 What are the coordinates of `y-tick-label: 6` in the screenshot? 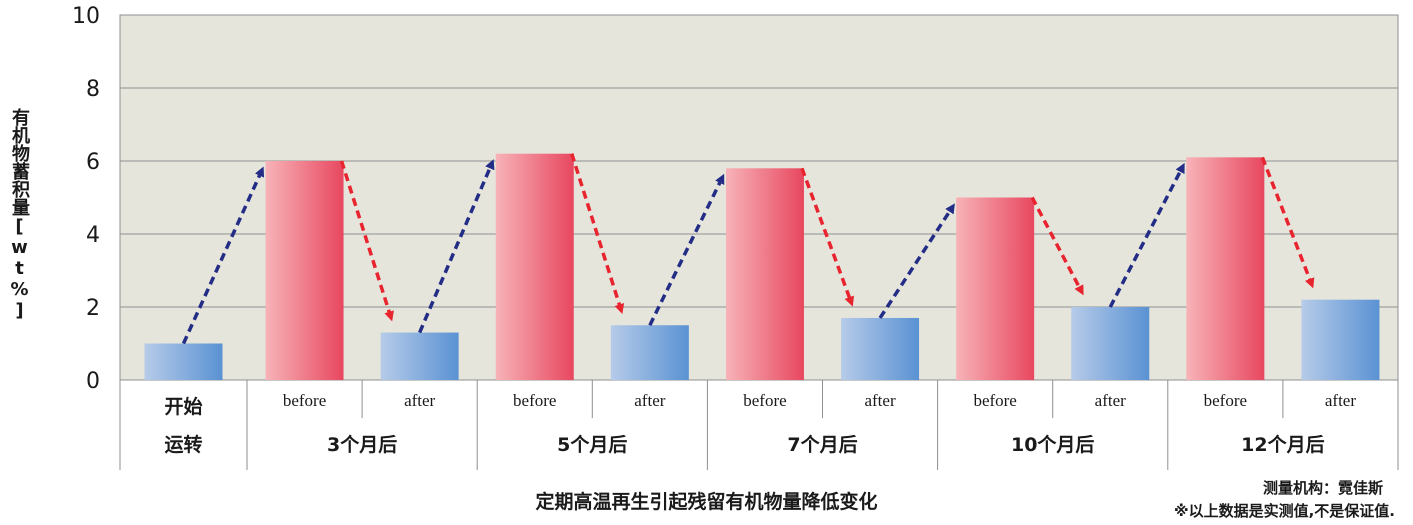 It's located at (93, 162).